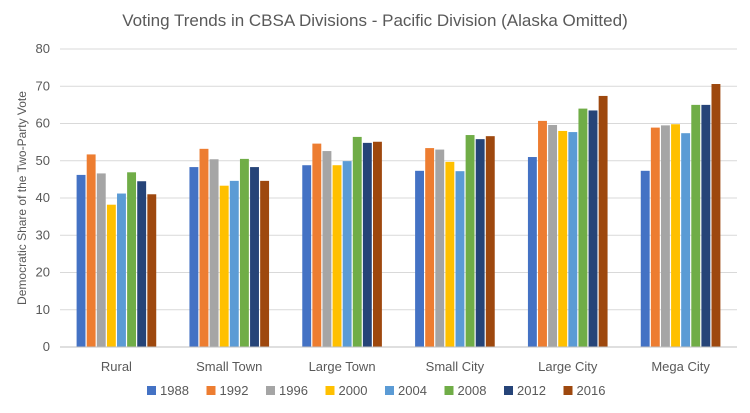 This screenshot has height=413, width=750. Describe the element at coordinates (531, 390) in the screenshot. I see `legend-label: 2012` at that location.